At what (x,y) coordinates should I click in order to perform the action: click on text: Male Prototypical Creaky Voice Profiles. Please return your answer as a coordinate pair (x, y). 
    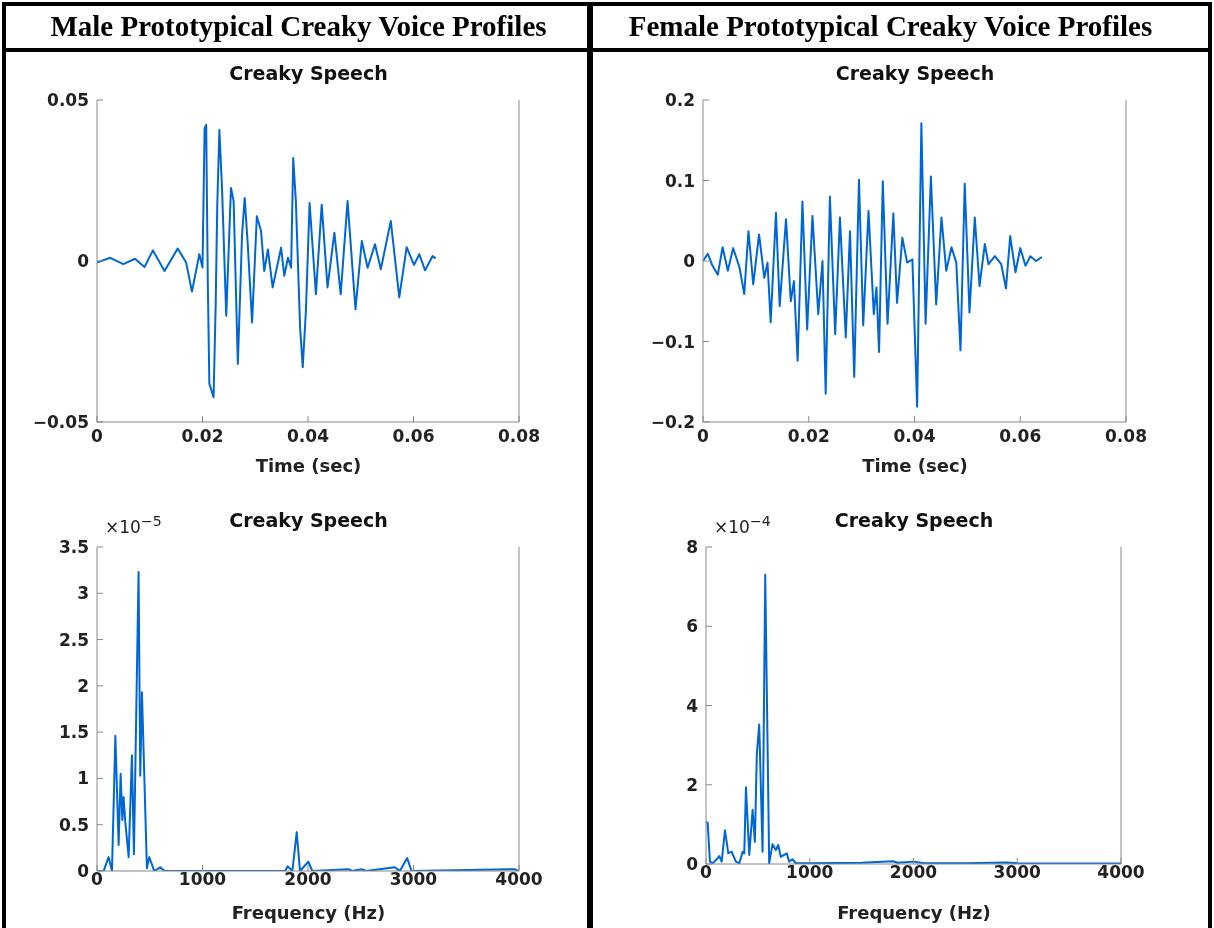
    Looking at the image, I should click on (298, 26).